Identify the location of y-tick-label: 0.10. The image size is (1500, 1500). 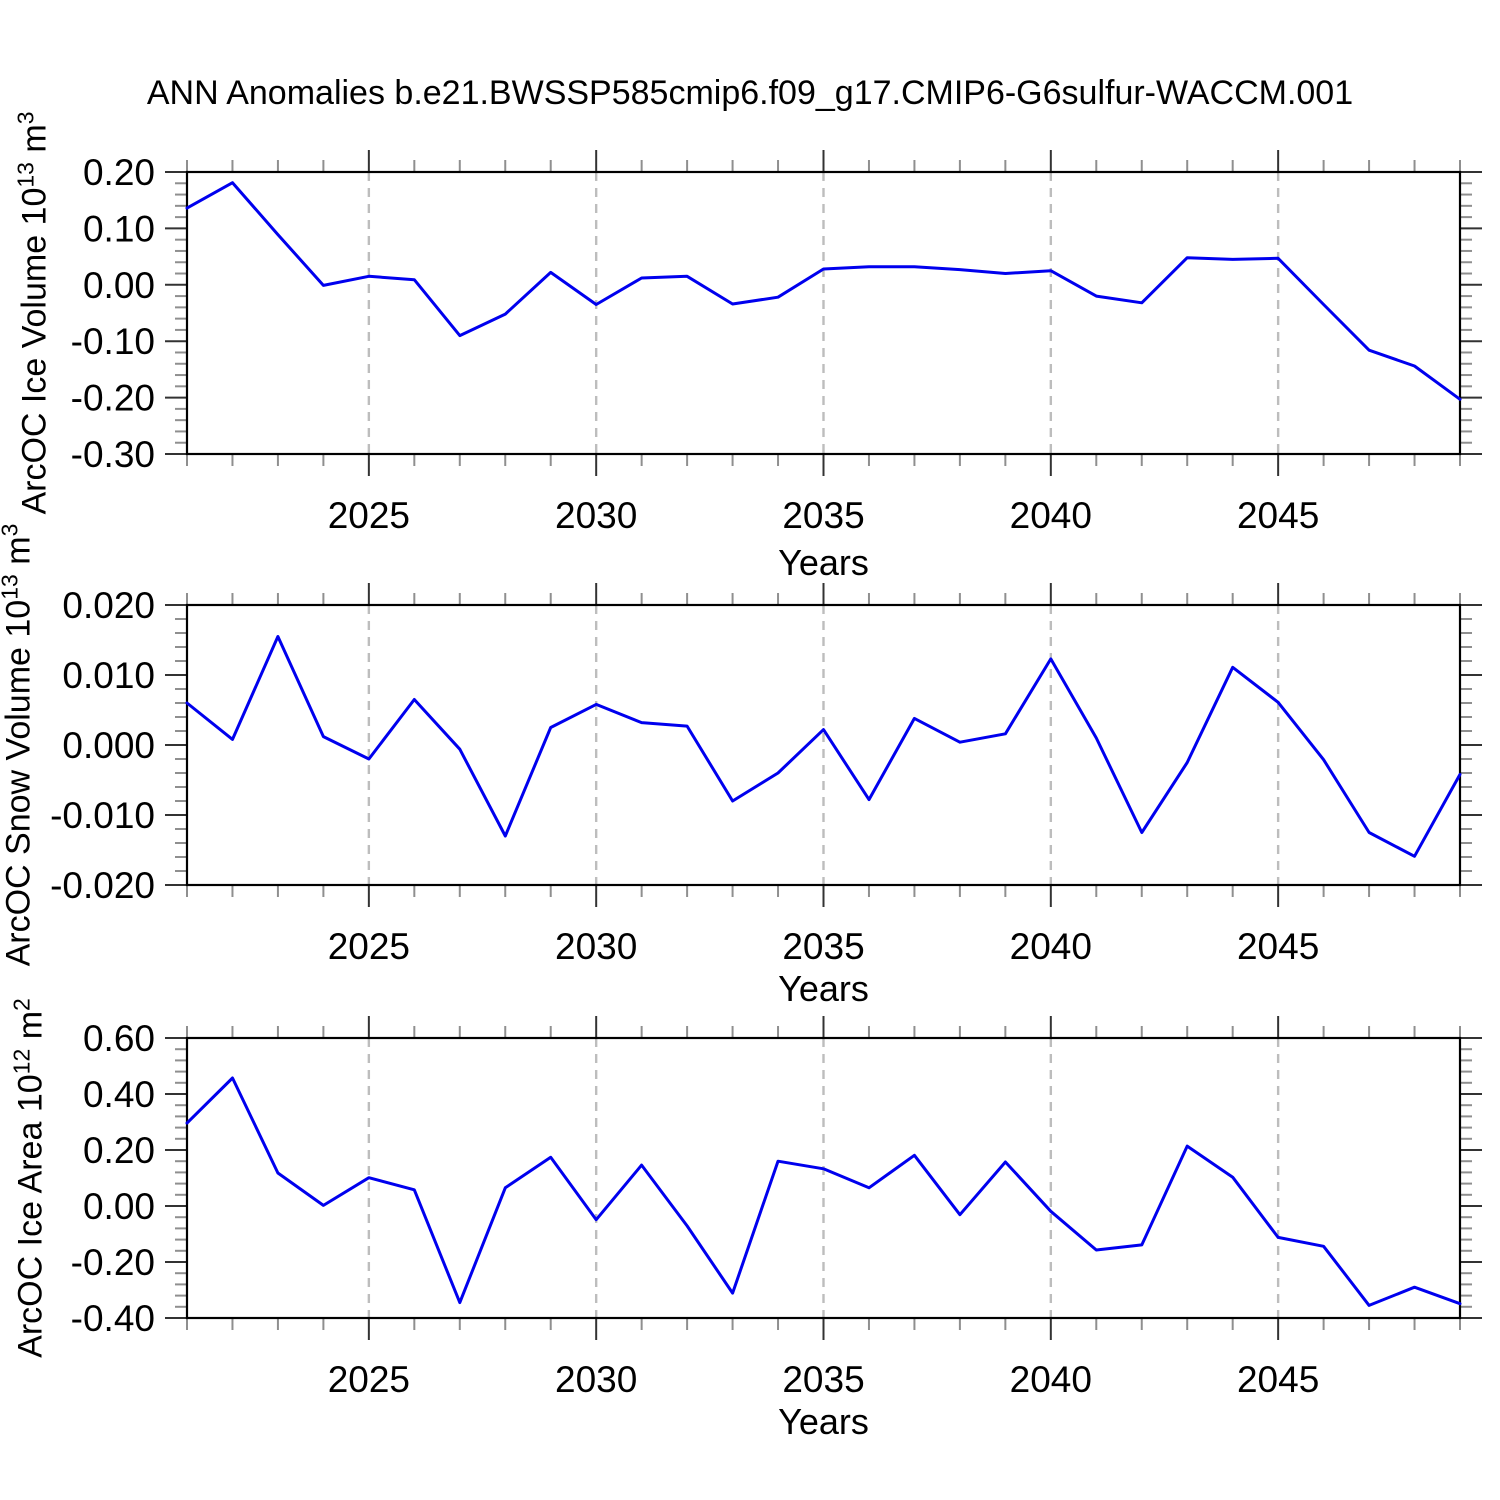
(119, 228).